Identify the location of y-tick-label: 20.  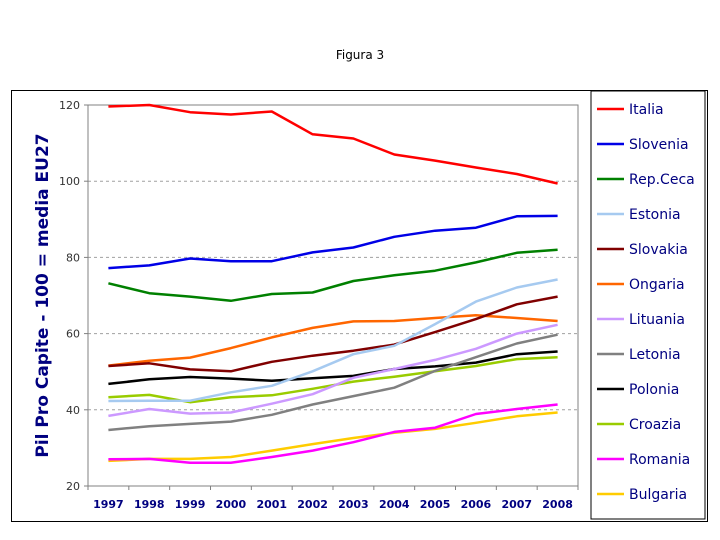
(73, 486).